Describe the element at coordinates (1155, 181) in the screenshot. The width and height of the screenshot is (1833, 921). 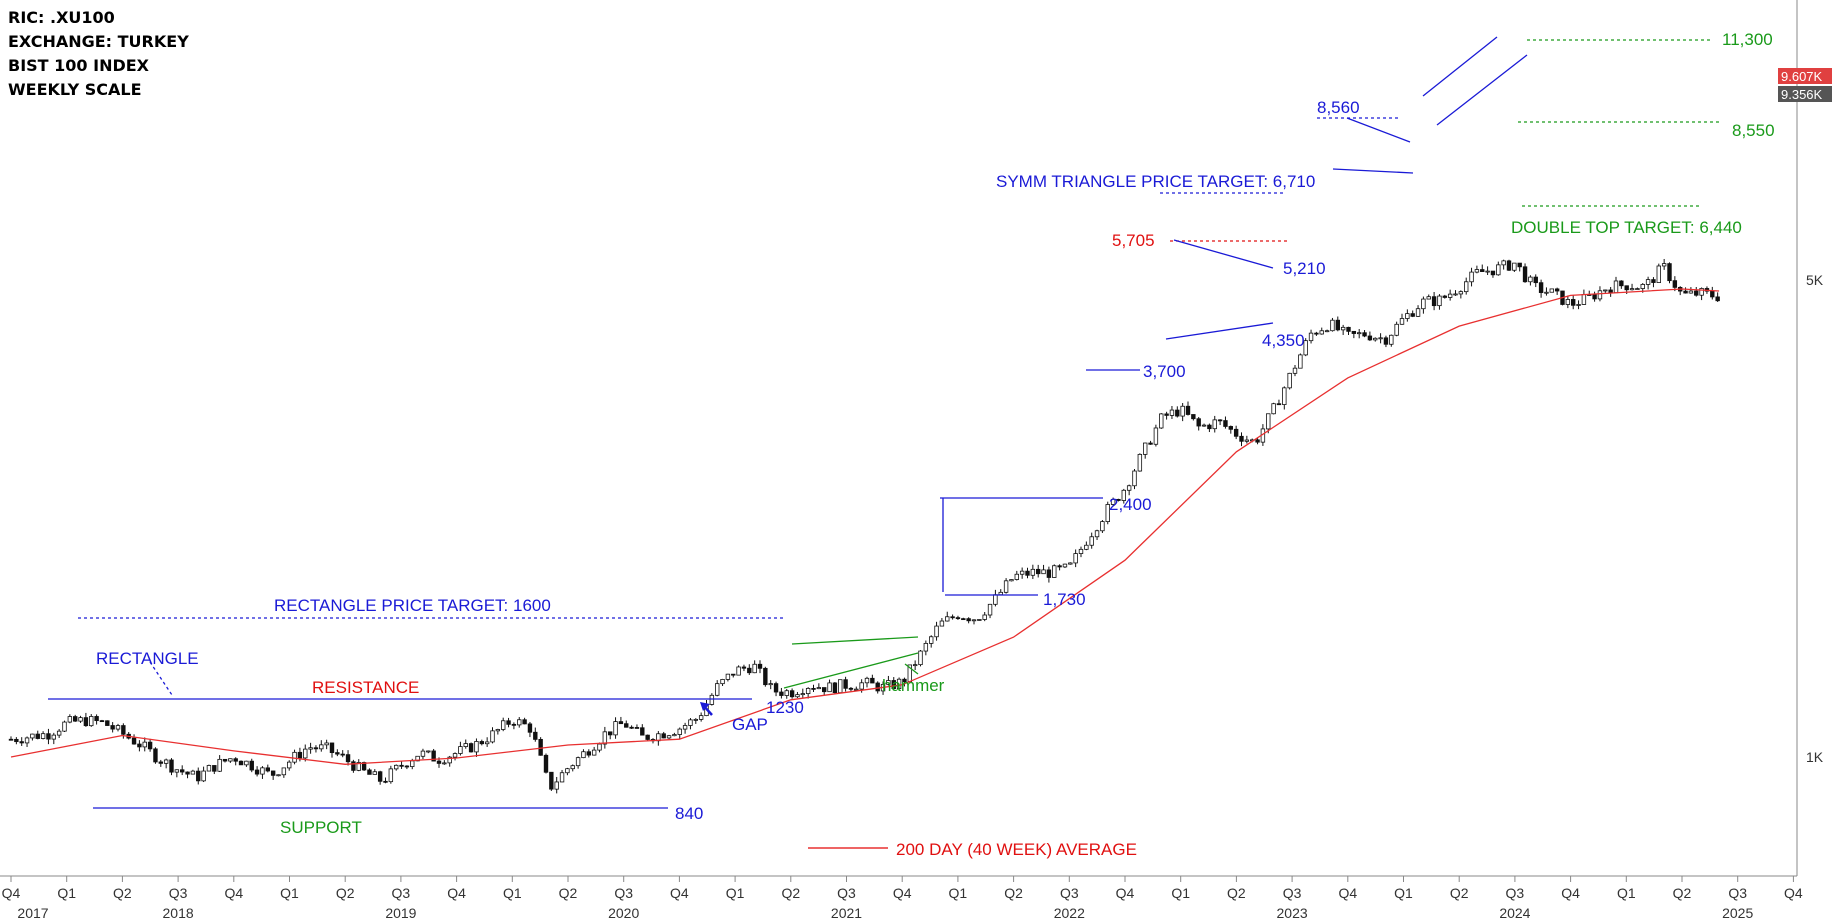
I see `label-symm-target: SYMM TRIANGLE PRICE TARGET: 6,710` at that location.